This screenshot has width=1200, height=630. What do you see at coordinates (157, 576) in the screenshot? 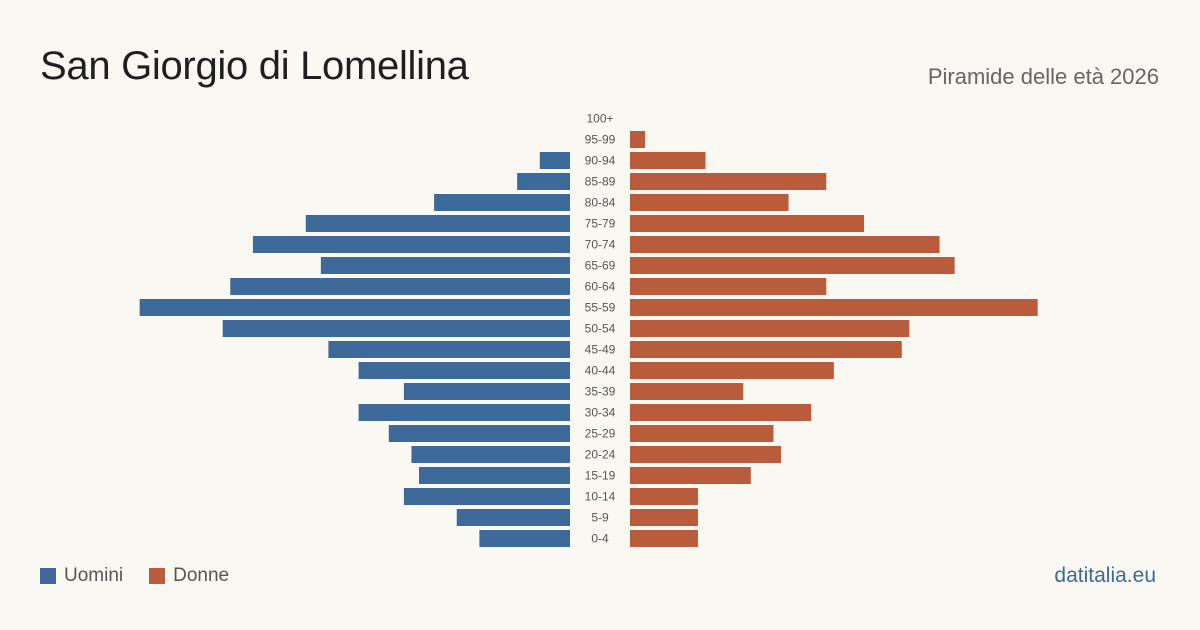
I see `legend-swatch-women` at bounding box center [157, 576].